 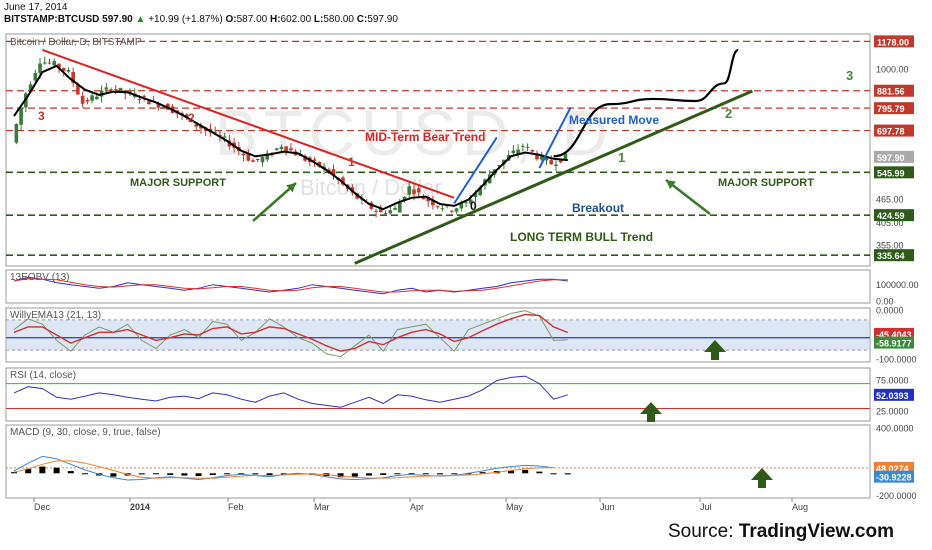 I want to click on main-y-tick-2: 405.00, so click(x=890, y=223).